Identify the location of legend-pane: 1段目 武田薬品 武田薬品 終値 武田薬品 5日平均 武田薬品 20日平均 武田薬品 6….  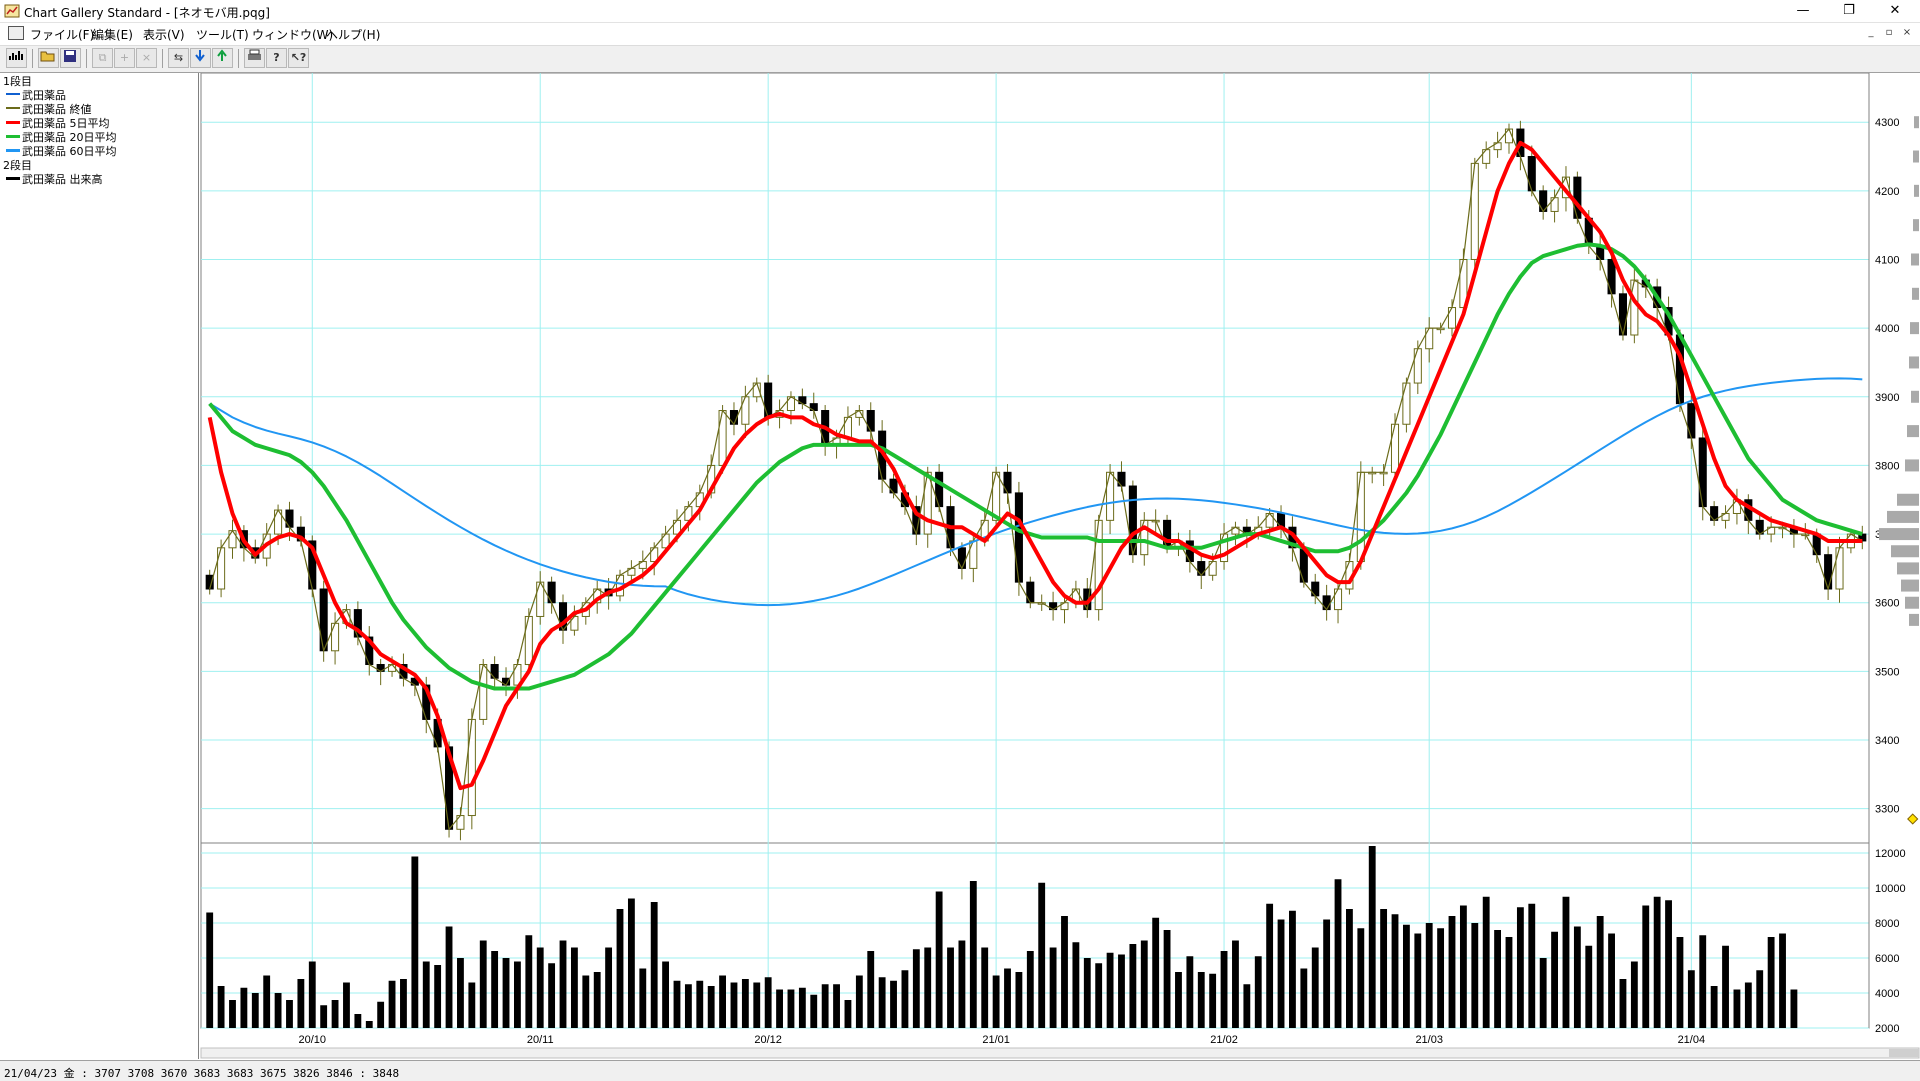
(99, 566).